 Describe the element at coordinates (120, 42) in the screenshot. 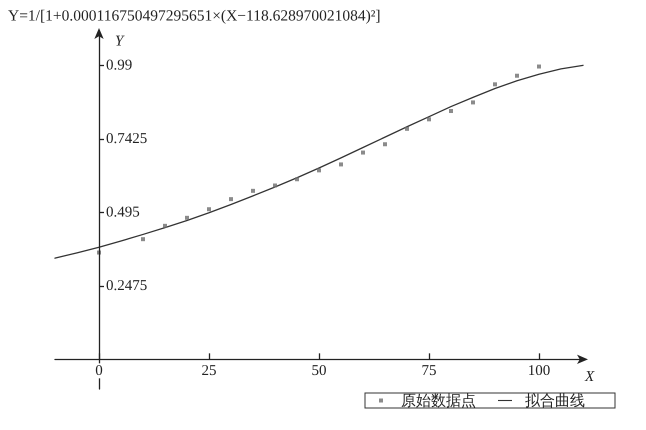

I see `y-axis-title: Y` at that location.